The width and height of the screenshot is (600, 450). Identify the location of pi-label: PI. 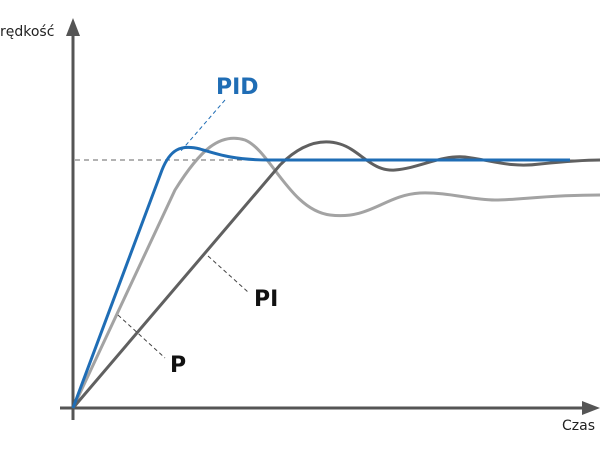
(266, 299).